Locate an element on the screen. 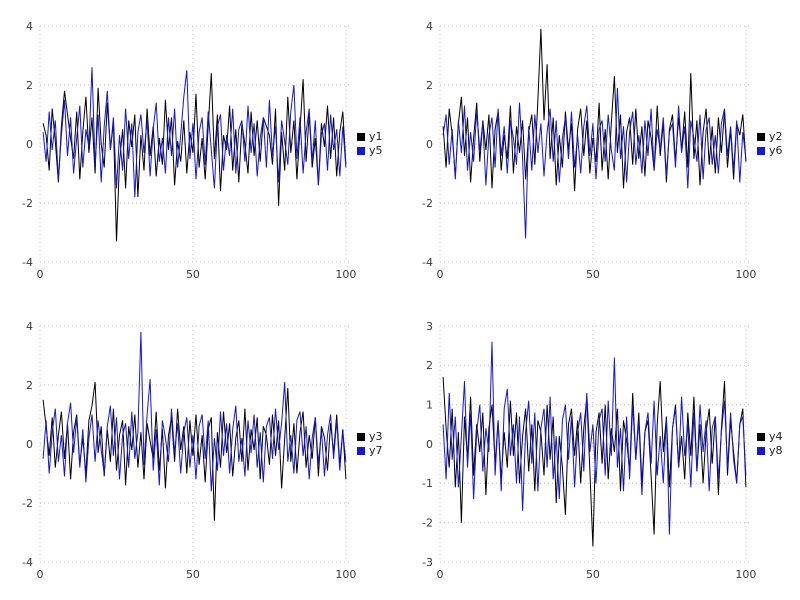 The image size is (800, 600). legend-item: y1 is located at coordinates (370, 136).